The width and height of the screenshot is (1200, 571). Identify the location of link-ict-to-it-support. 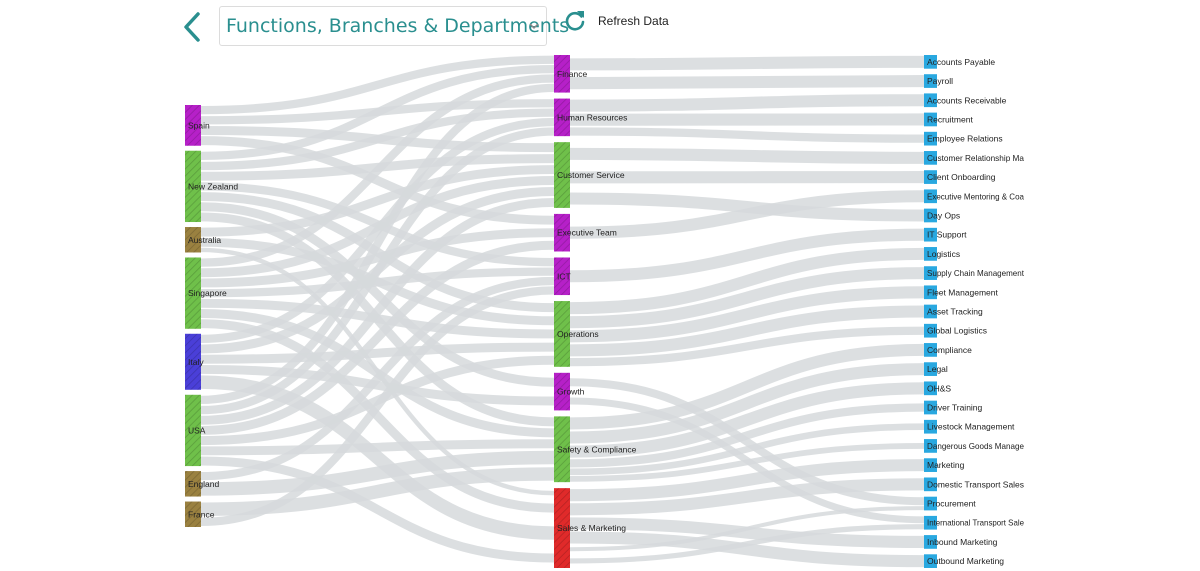
(747, 255).